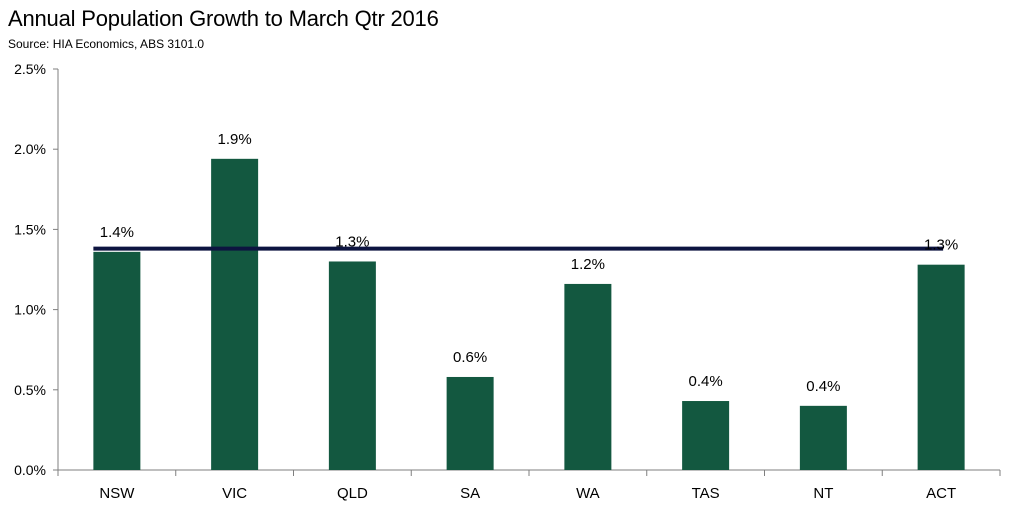  What do you see at coordinates (941, 367) in the screenshot?
I see `bar-act` at bounding box center [941, 367].